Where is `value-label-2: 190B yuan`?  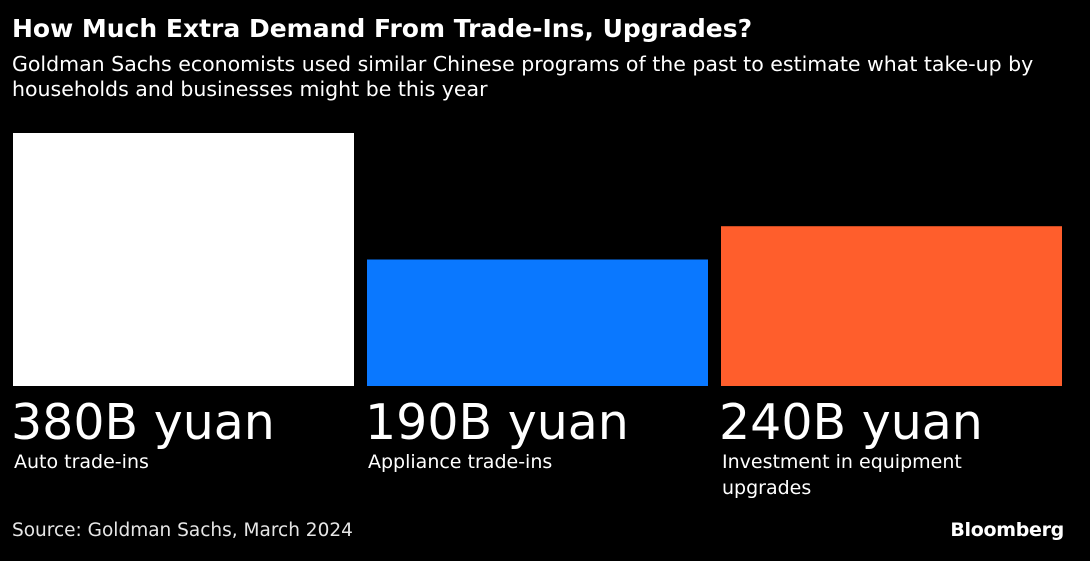
value-label-2: 190B yuan is located at coordinates (497, 422).